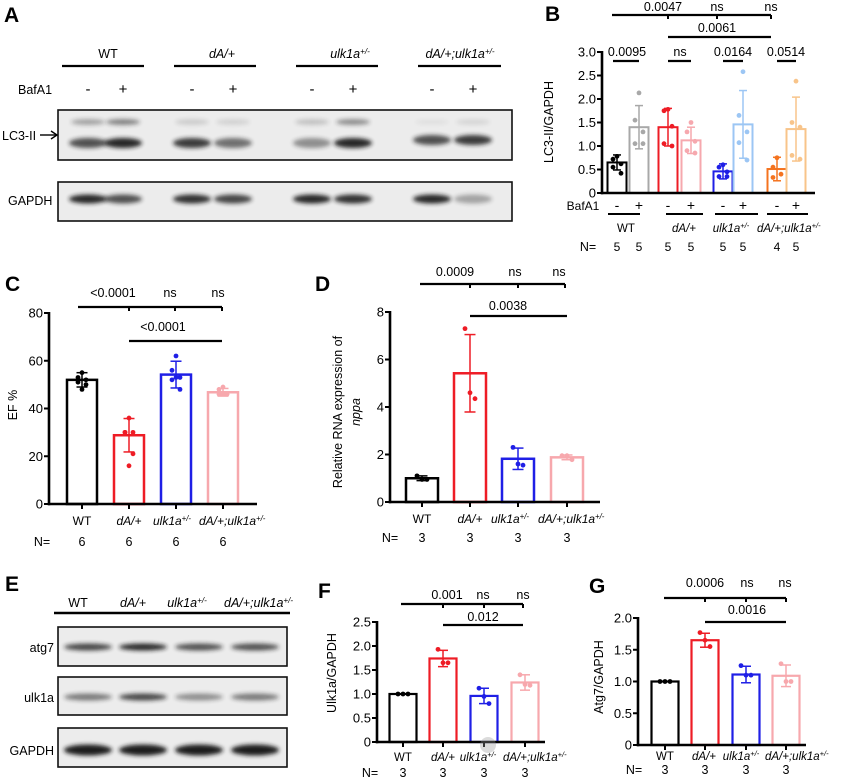 Image resolution: width=851 pixels, height=781 pixels. What do you see at coordinates (747, 610) in the screenshot?
I see `significance-label: 0.0016` at bounding box center [747, 610].